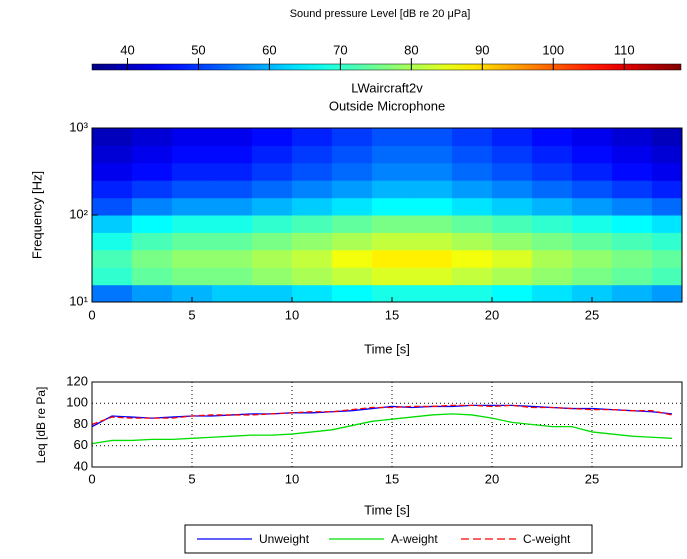 The image size is (687, 559). What do you see at coordinates (269, 49) in the screenshot?
I see `colorbar-tick-label: 60` at bounding box center [269, 49].